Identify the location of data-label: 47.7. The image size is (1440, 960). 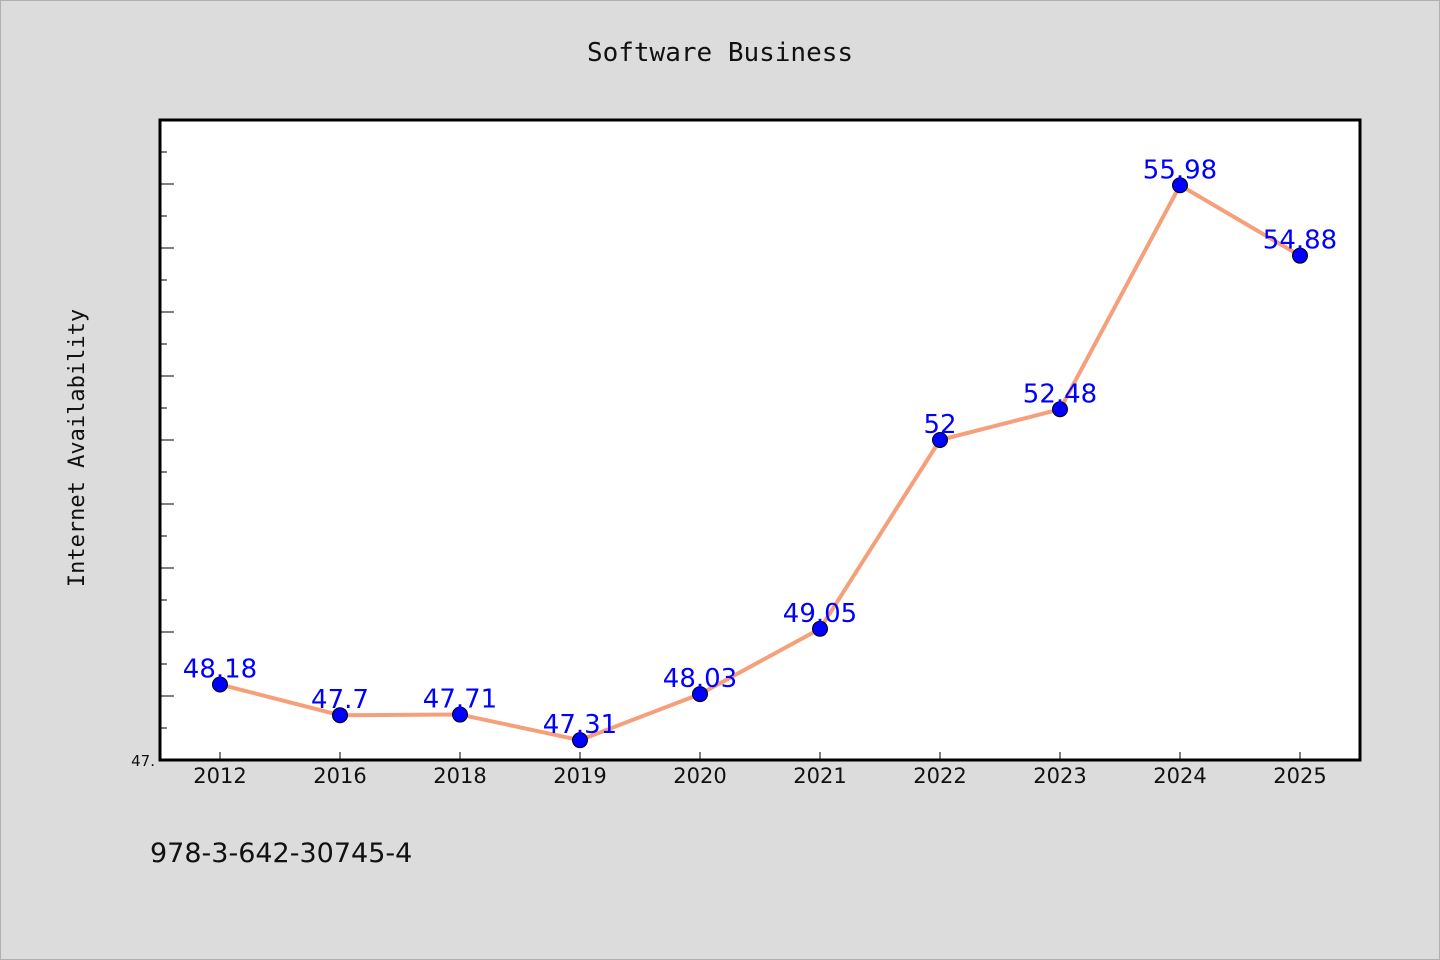
(340, 700).